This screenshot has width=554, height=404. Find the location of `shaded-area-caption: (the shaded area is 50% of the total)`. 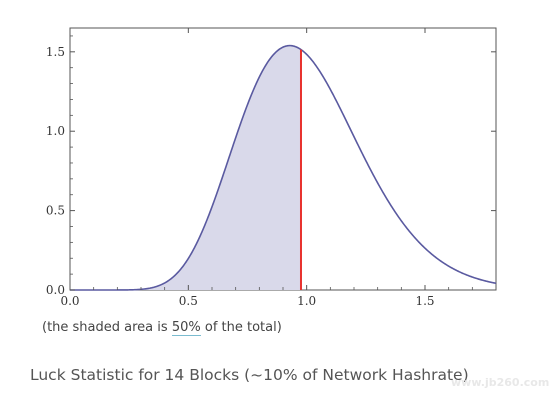

shaded-area-caption: (the shaded area is 50% of the total) is located at coordinates (162, 328).